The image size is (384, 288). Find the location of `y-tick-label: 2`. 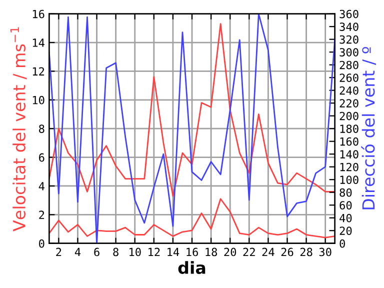

y-tick-label: 2 is located at coordinates (41, 214).